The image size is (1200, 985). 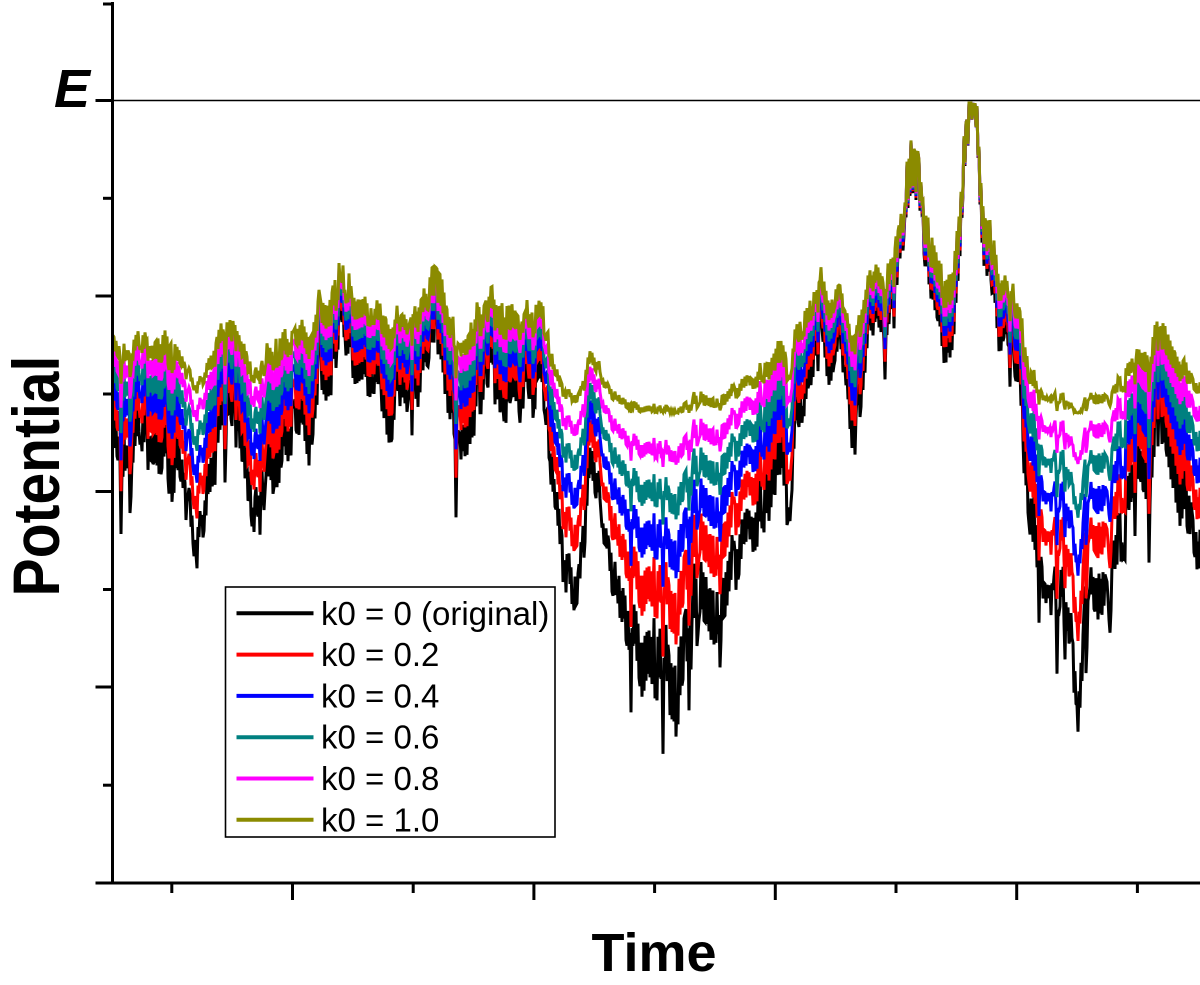 I want to click on svg-text: k0 = 0.8, so click(x=380, y=778).